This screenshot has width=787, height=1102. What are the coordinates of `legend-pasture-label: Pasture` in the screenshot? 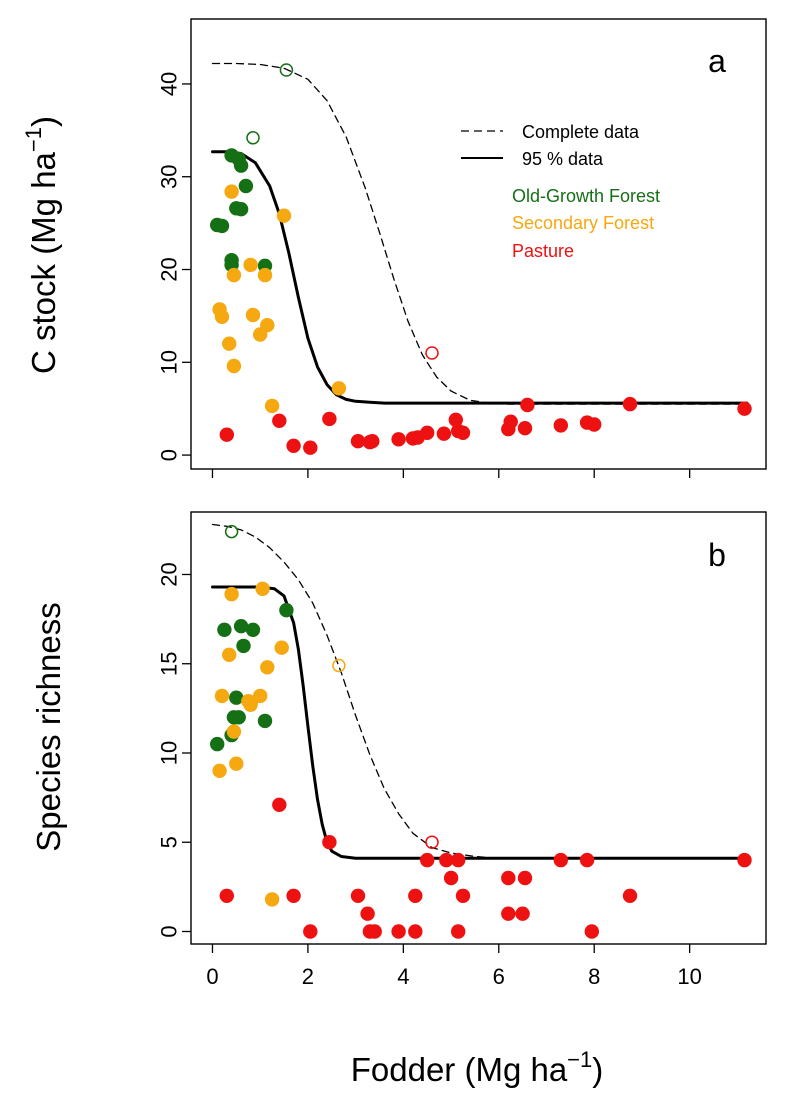 It's located at (543, 251).